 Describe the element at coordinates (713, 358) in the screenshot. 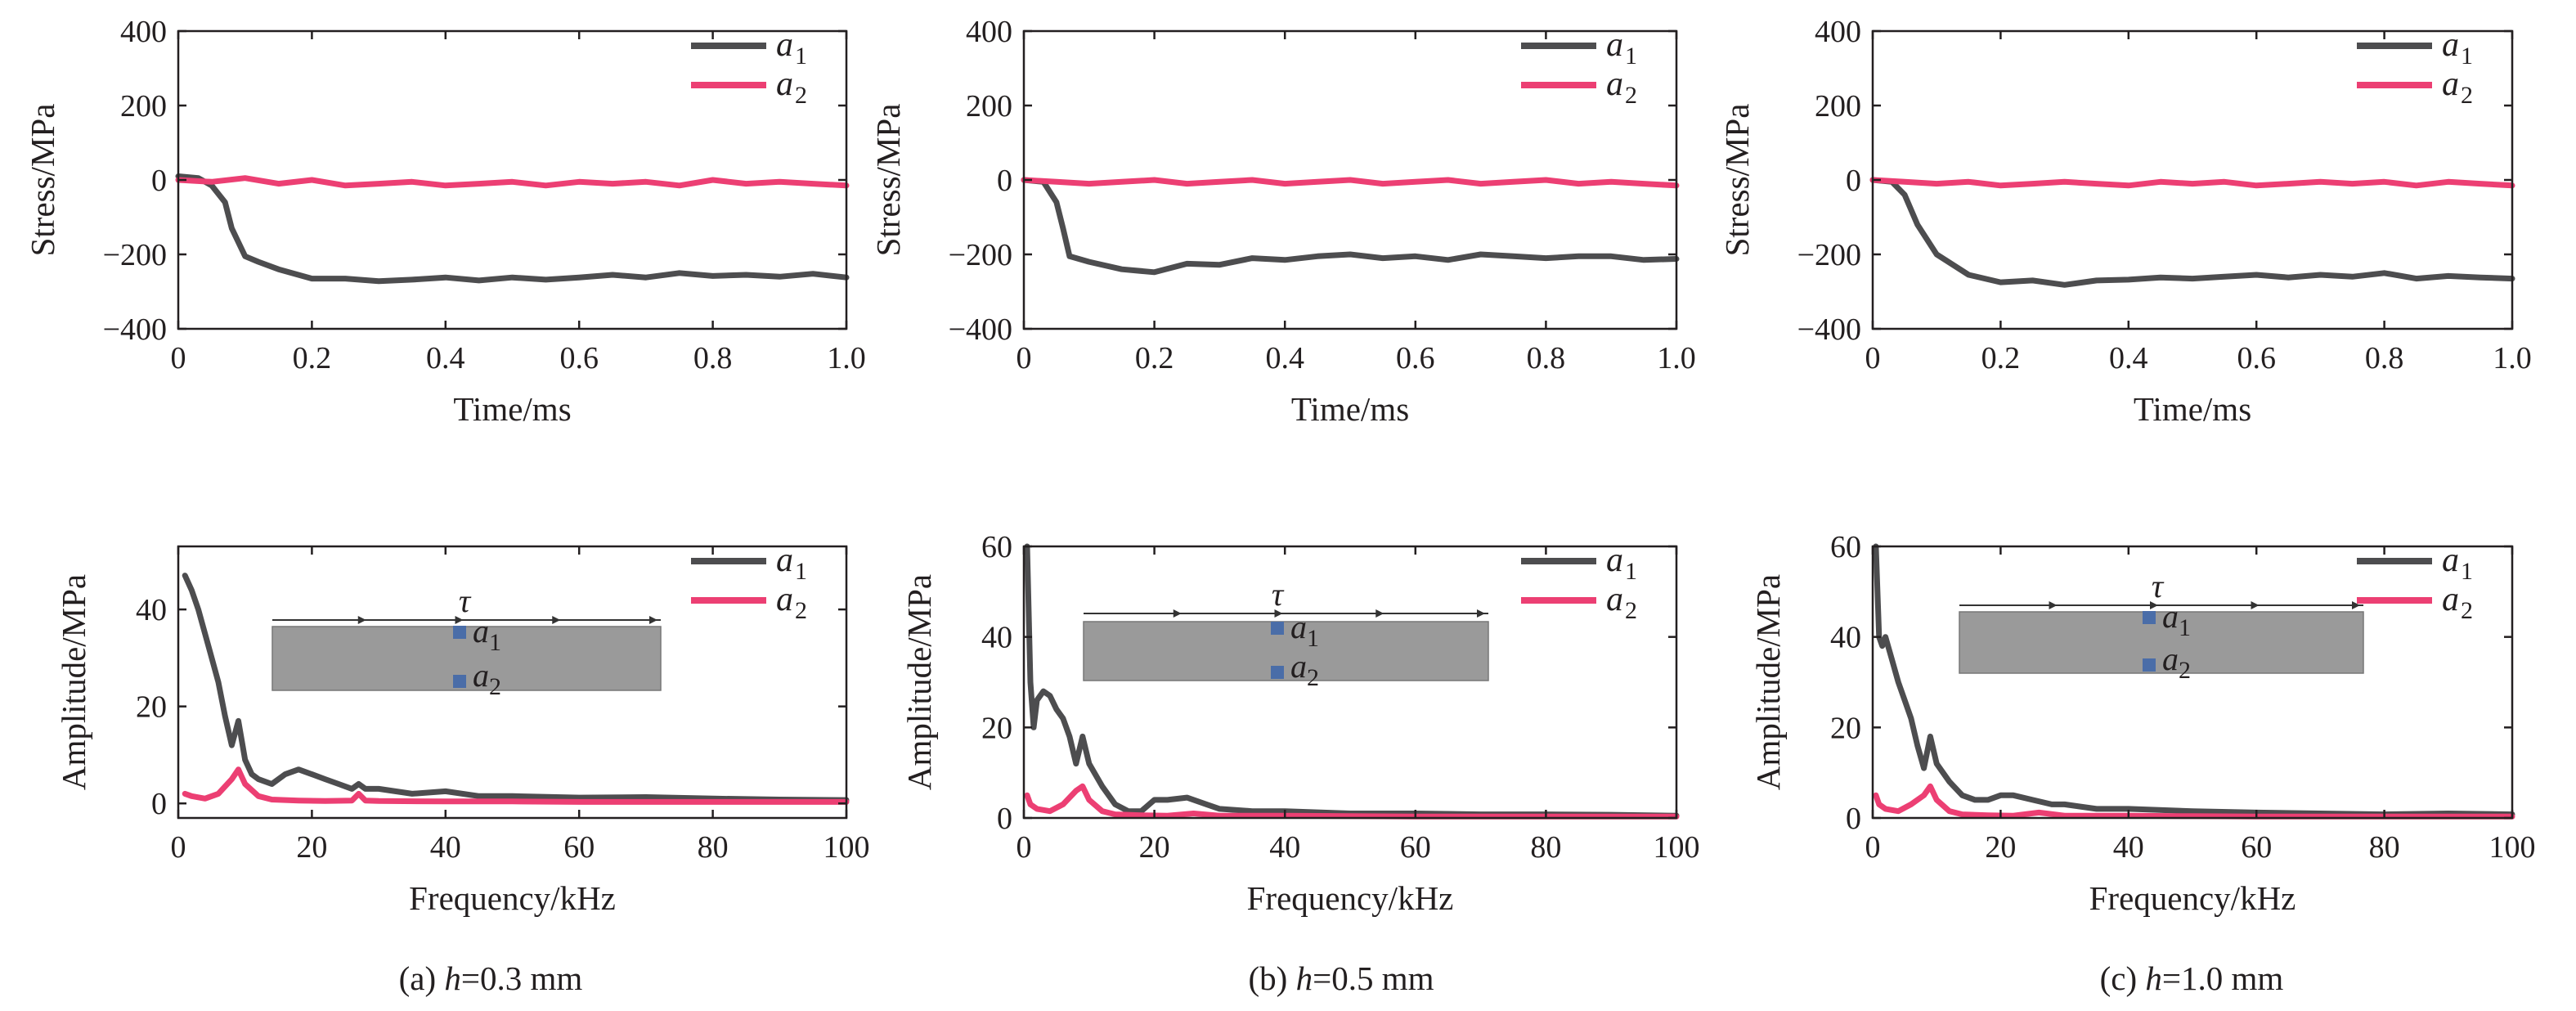

I see `x-tick-label: 0.8` at that location.